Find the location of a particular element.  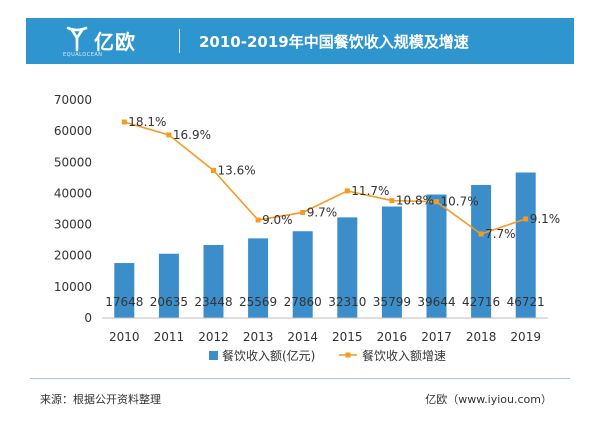

bar-value-label: 20635 is located at coordinates (169, 302).